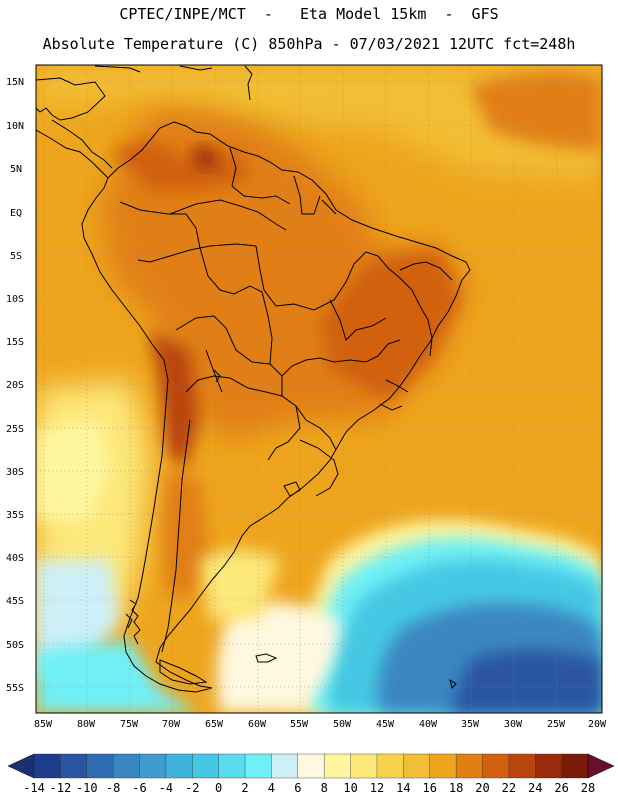 This screenshot has width=618, height=800. I want to click on lon-label: 40W, so click(428, 724).